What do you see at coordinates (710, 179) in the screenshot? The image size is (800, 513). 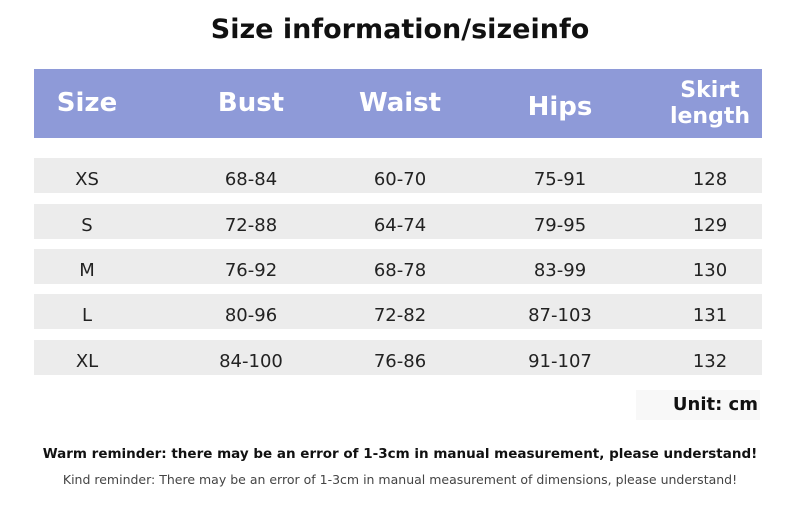 I see `table-cell: 128` at bounding box center [710, 179].